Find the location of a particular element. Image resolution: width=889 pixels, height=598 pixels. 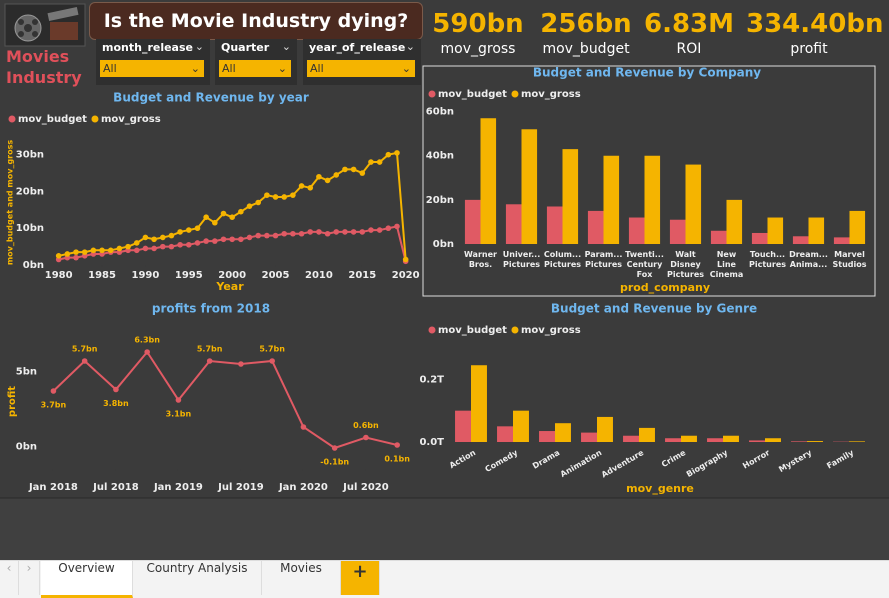

x-tick-label: Twenti... Century Fox is located at coordinates (644, 265).